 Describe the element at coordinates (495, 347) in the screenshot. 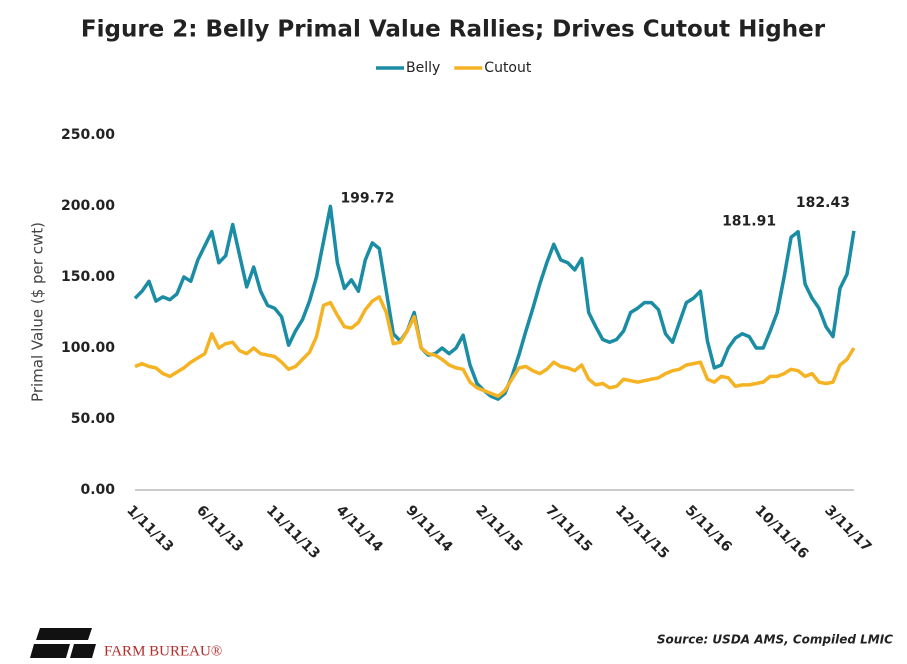

I see `series-line` at that location.